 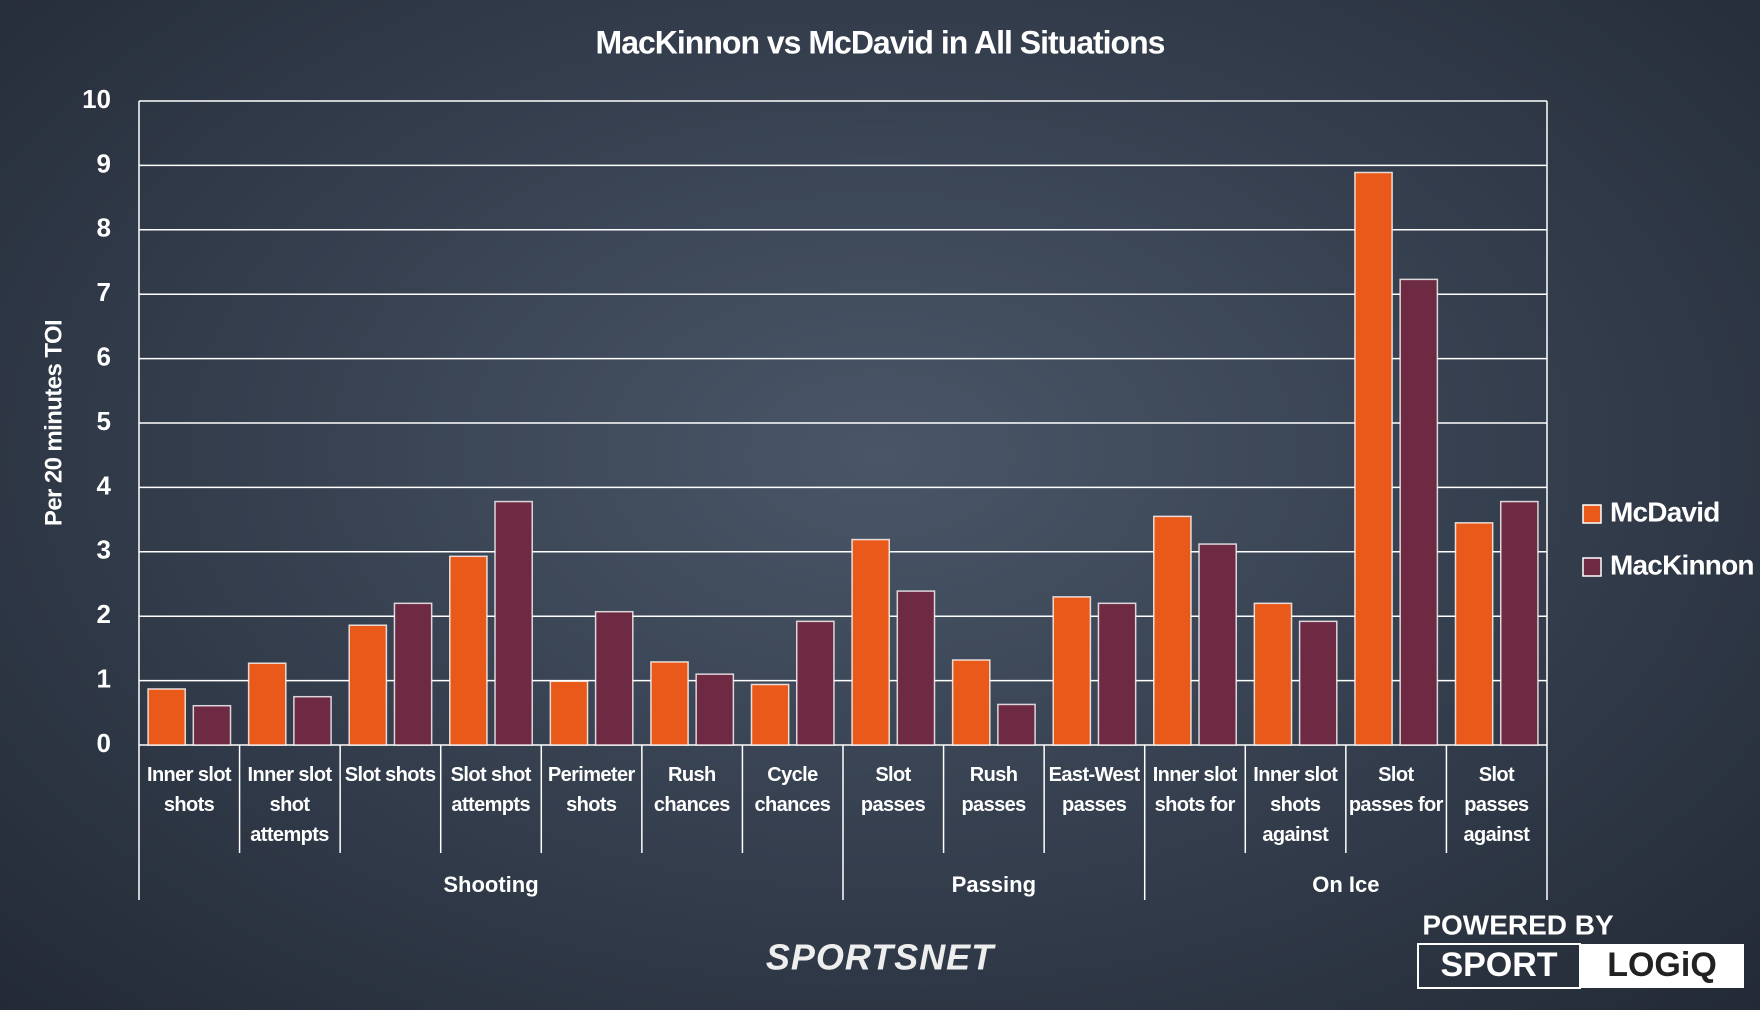 What do you see at coordinates (491, 790) in the screenshot?
I see `x-tick-label: Slot shot attempts` at bounding box center [491, 790].